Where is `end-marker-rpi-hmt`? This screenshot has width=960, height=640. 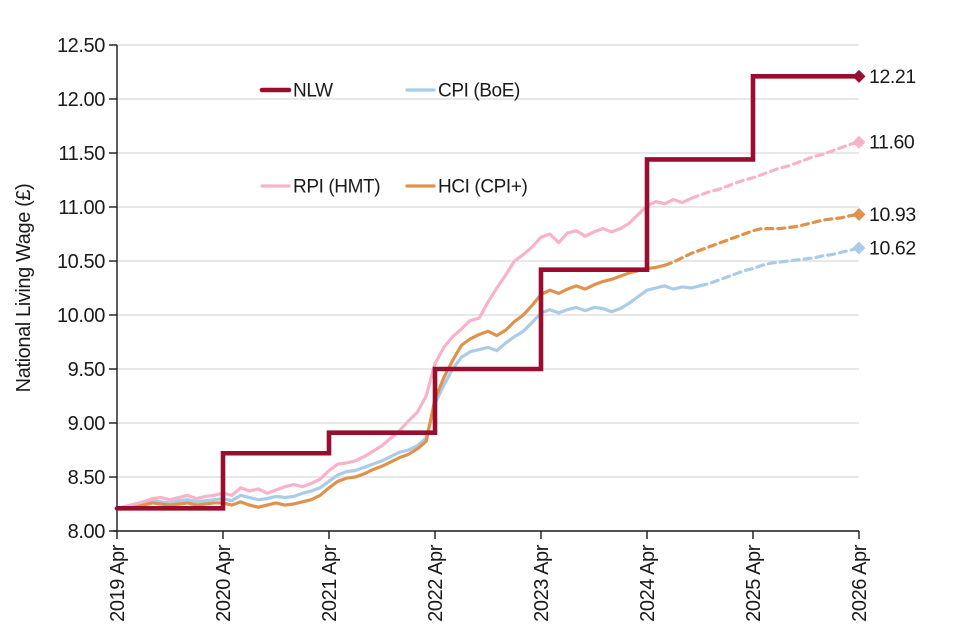
end-marker-rpi-hmt is located at coordinates (859, 142).